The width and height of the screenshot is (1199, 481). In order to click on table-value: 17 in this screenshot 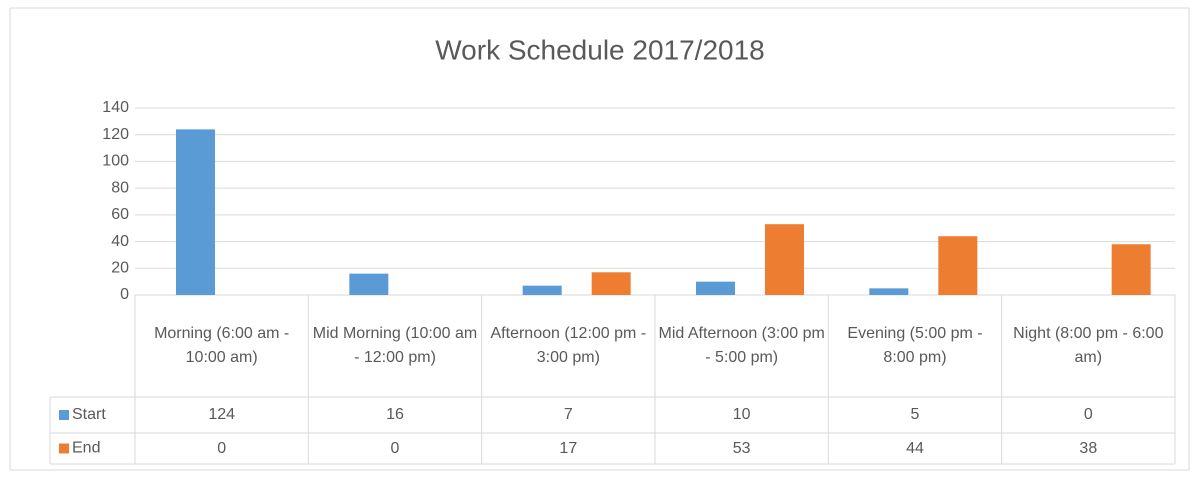, I will do `click(568, 448)`.